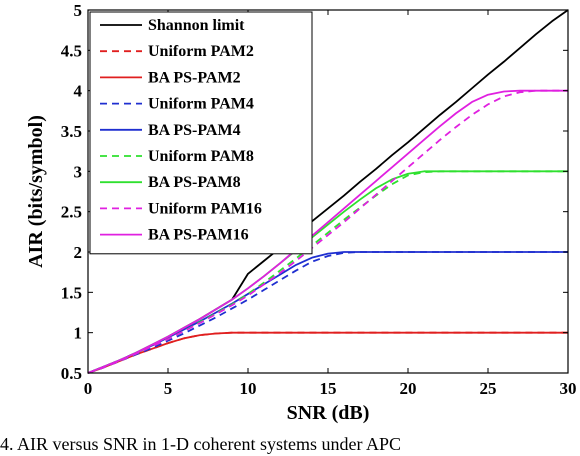 This screenshot has width=580, height=456. I want to click on legend-label: Uniform PAM8, so click(201, 156).